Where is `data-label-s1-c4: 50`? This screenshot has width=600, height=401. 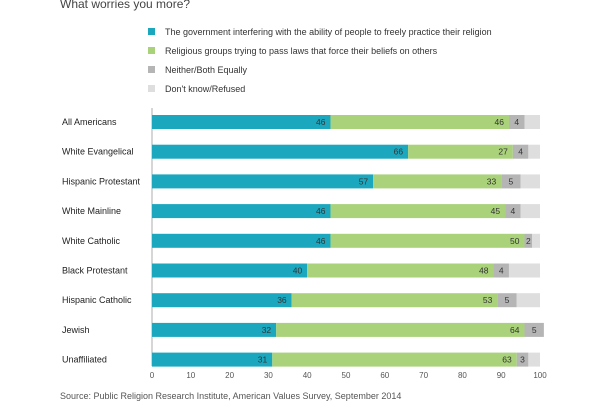
data-label-s1-c4: 50 is located at coordinates (515, 241).